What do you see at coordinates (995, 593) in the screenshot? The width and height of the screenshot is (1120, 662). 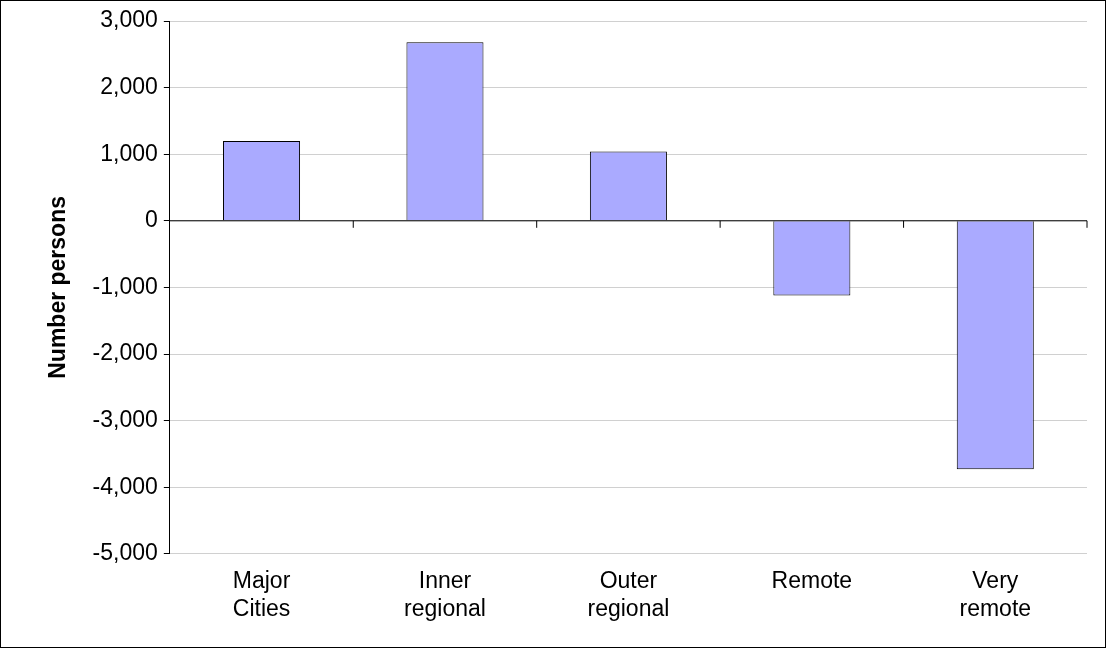 I see `x-tick-label: Very remote` at bounding box center [995, 593].